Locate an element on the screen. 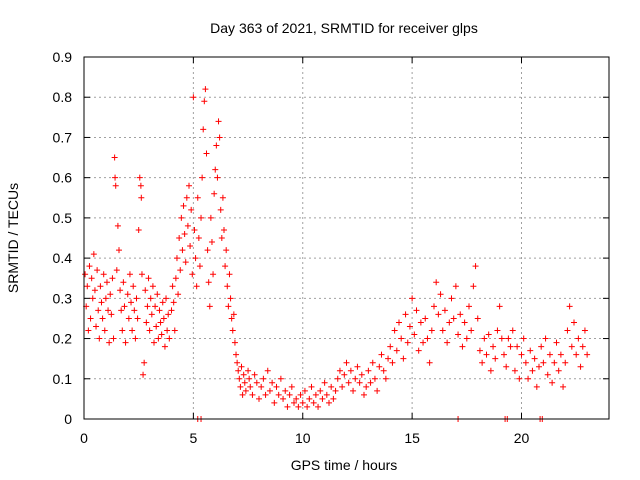  x-tick-label: 5 is located at coordinates (193, 438).